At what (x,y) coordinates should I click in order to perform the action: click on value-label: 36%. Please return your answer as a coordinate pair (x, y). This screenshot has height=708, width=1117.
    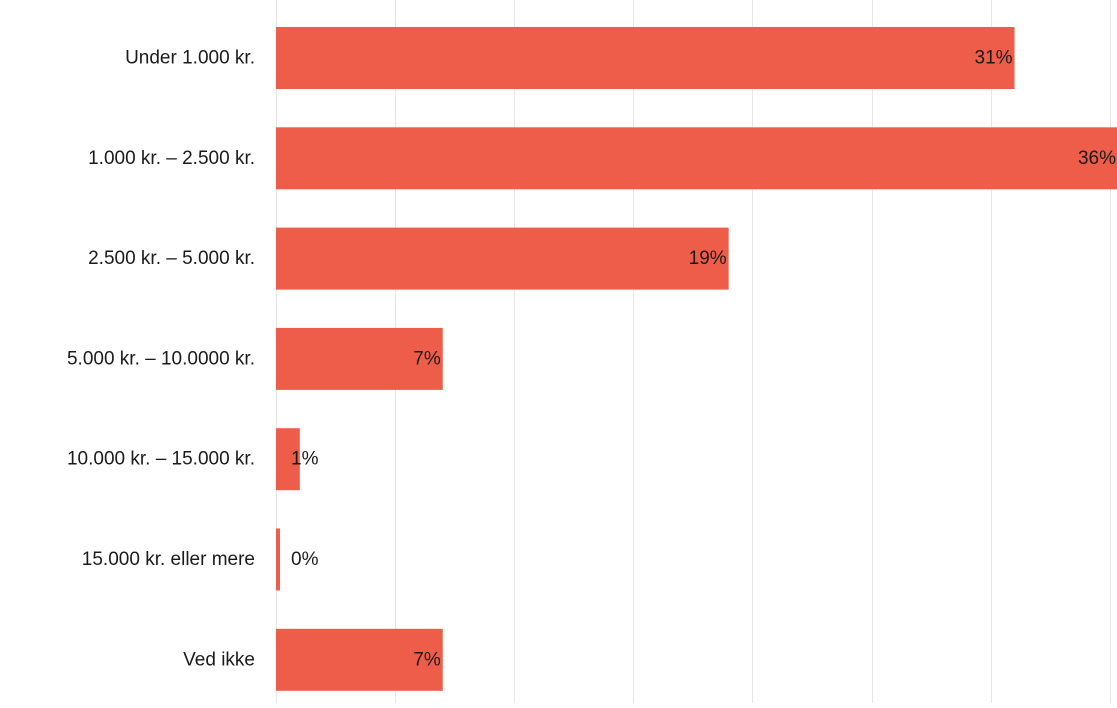
    Looking at the image, I should click on (1097, 158).